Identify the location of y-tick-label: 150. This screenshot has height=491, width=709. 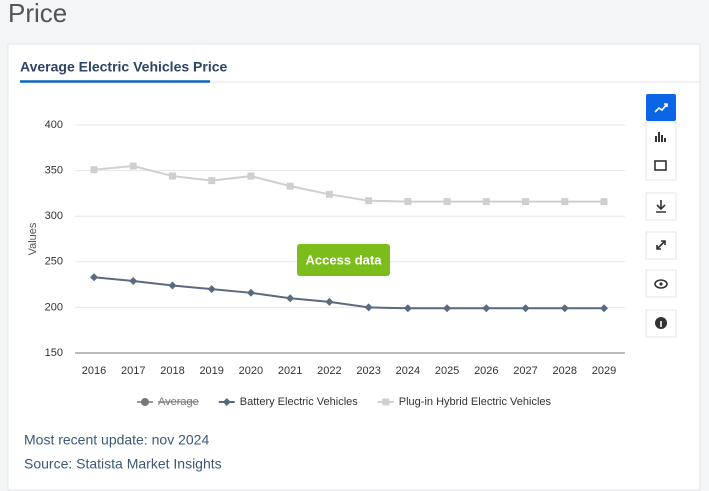
(54, 353).